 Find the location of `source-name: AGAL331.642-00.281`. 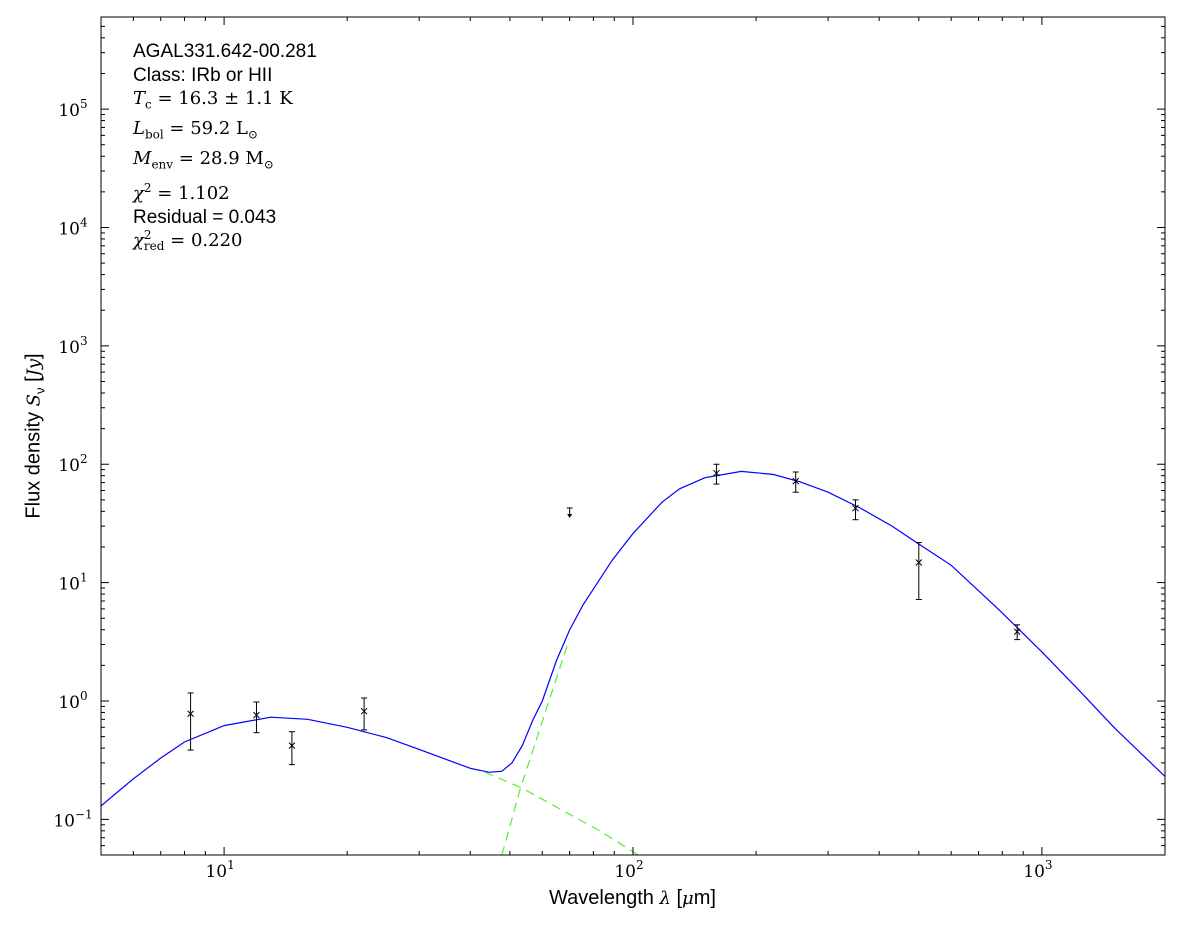

source-name: AGAL331.642-00.281 is located at coordinates (225, 51).